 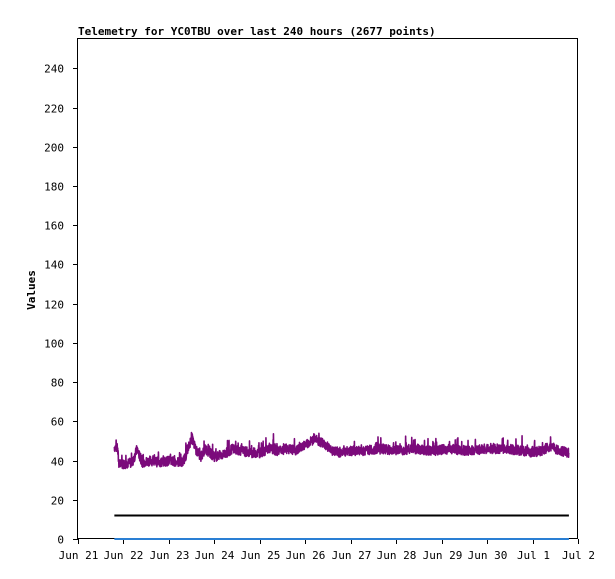 What do you see at coordinates (578, 555) in the screenshot?
I see `x-tick-label: Jul 2` at bounding box center [578, 555].